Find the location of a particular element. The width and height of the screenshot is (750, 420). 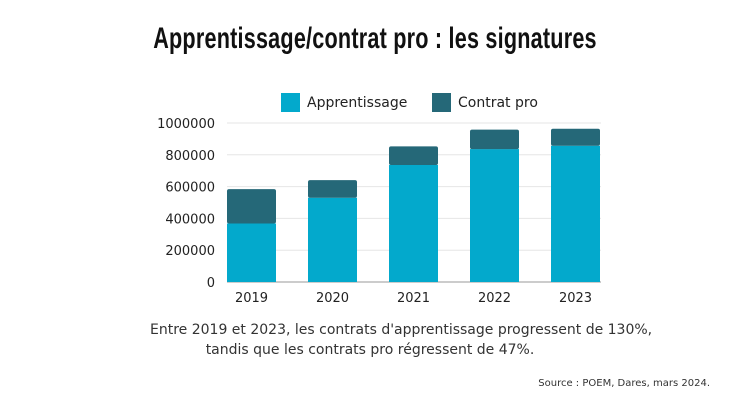

x-tick-label: 2019 is located at coordinates (251, 298).